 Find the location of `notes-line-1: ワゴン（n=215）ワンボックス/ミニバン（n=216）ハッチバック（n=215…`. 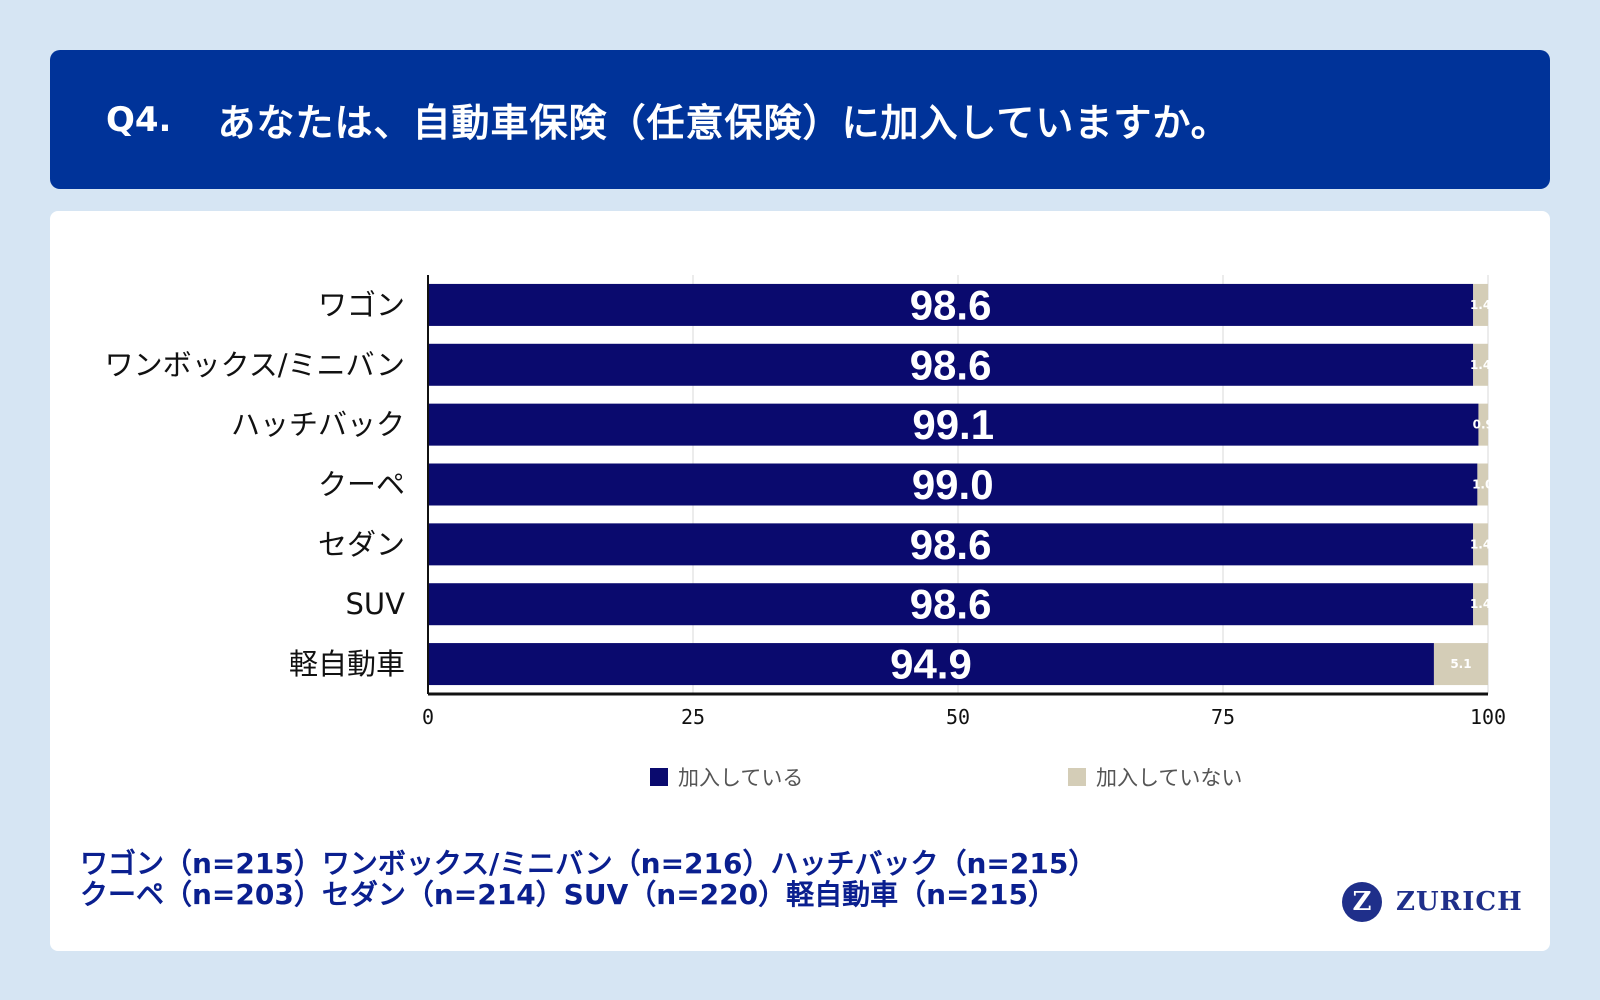

notes-line-1: ワゴン（n=215）ワンボックス/ミニバン（n=216）ハッチバック（n=215… is located at coordinates (588, 863).